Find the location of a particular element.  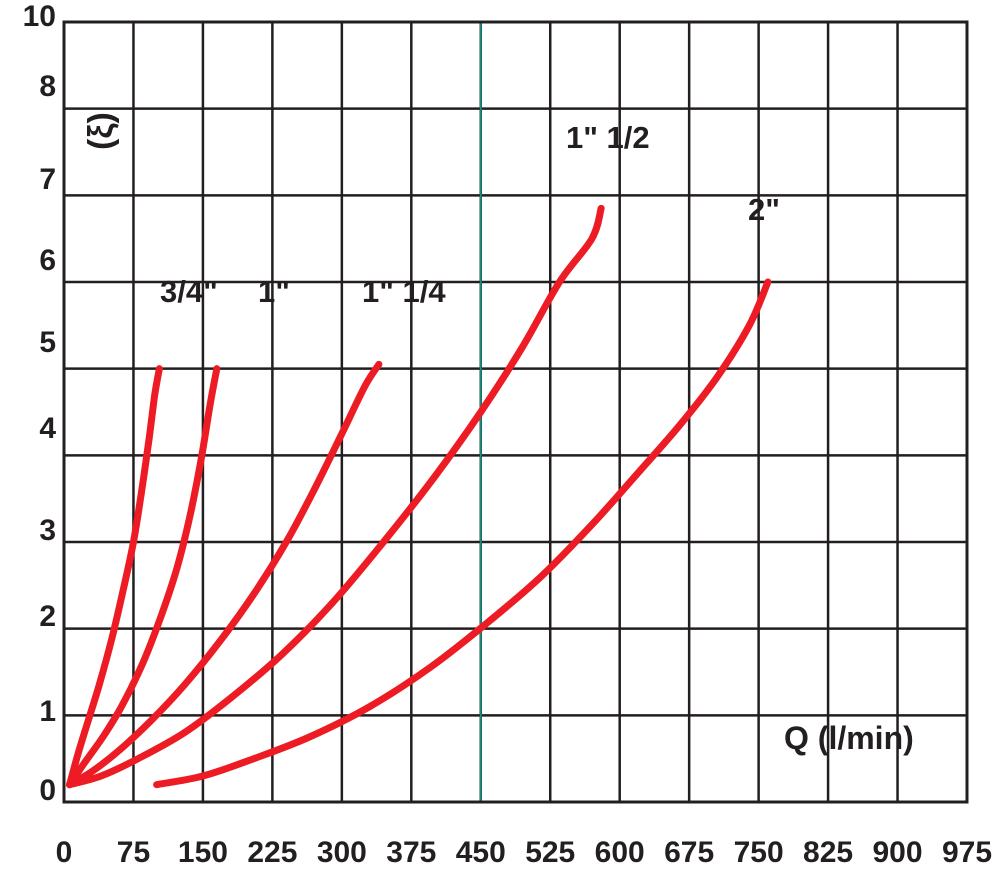

x-tick-150: 150 is located at coordinates (202, 852).